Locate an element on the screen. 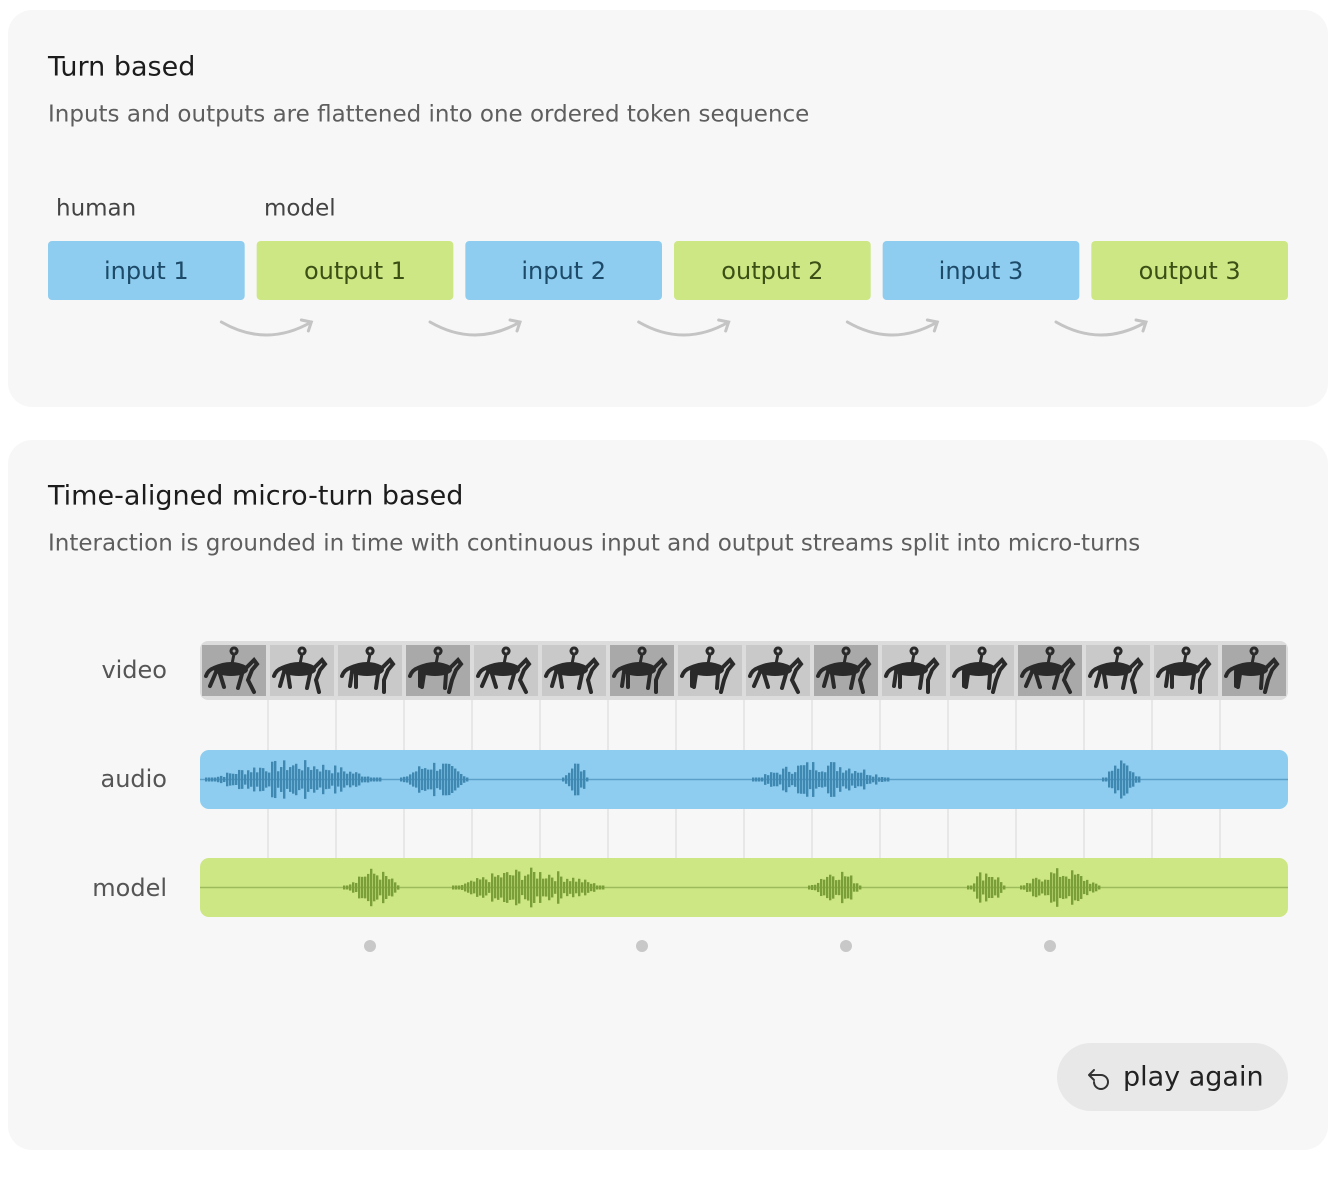  button-bg is located at coordinates (1172, 1077).